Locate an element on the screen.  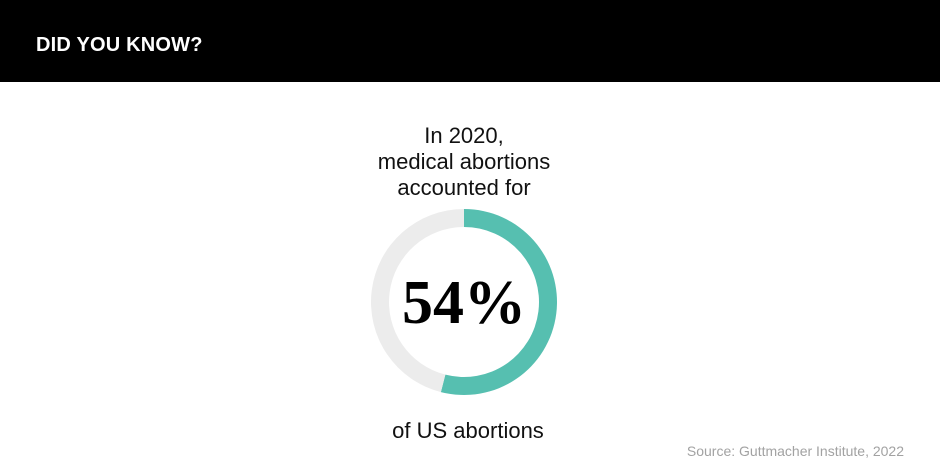
donut-chart is located at coordinates (464, 302).